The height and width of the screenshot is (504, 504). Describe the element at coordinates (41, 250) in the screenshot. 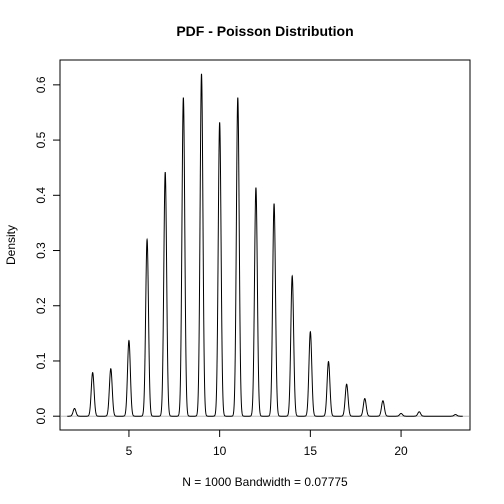

I see `y-tick-label: 0.3` at that location.